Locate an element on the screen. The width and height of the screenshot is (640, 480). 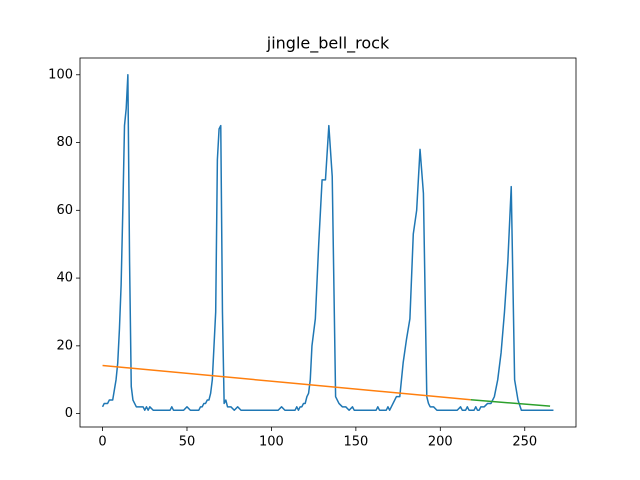
x-tick-label: 200 is located at coordinates (440, 442).